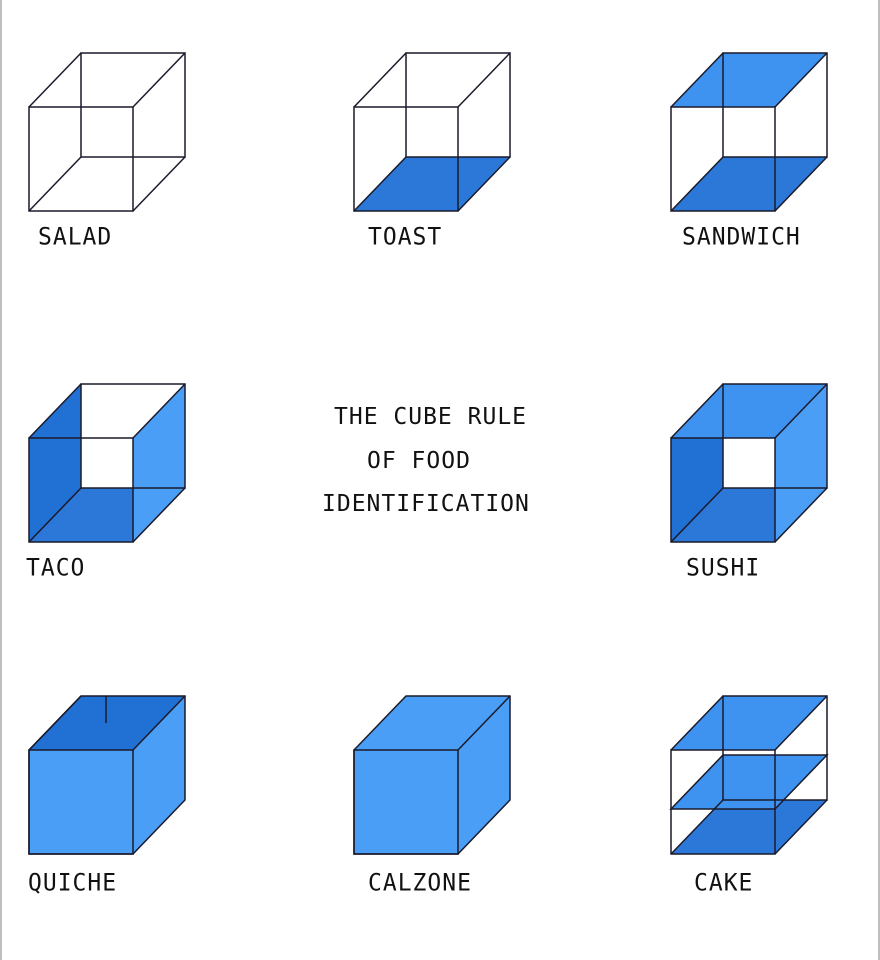 The width and height of the screenshot is (880, 960). What do you see at coordinates (741, 237) in the screenshot?
I see `sandwich-label: SANDWICH` at bounding box center [741, 237].